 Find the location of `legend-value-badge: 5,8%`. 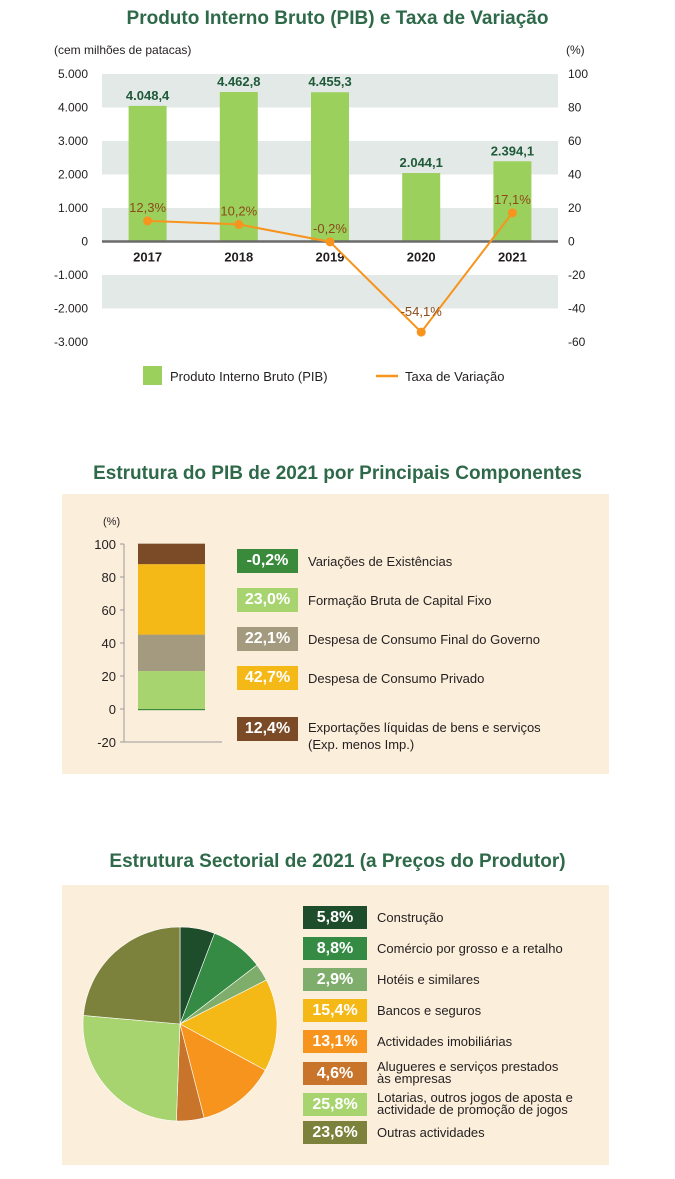

legend-value-badge: 5,8% is located at coordinates (335, 917).